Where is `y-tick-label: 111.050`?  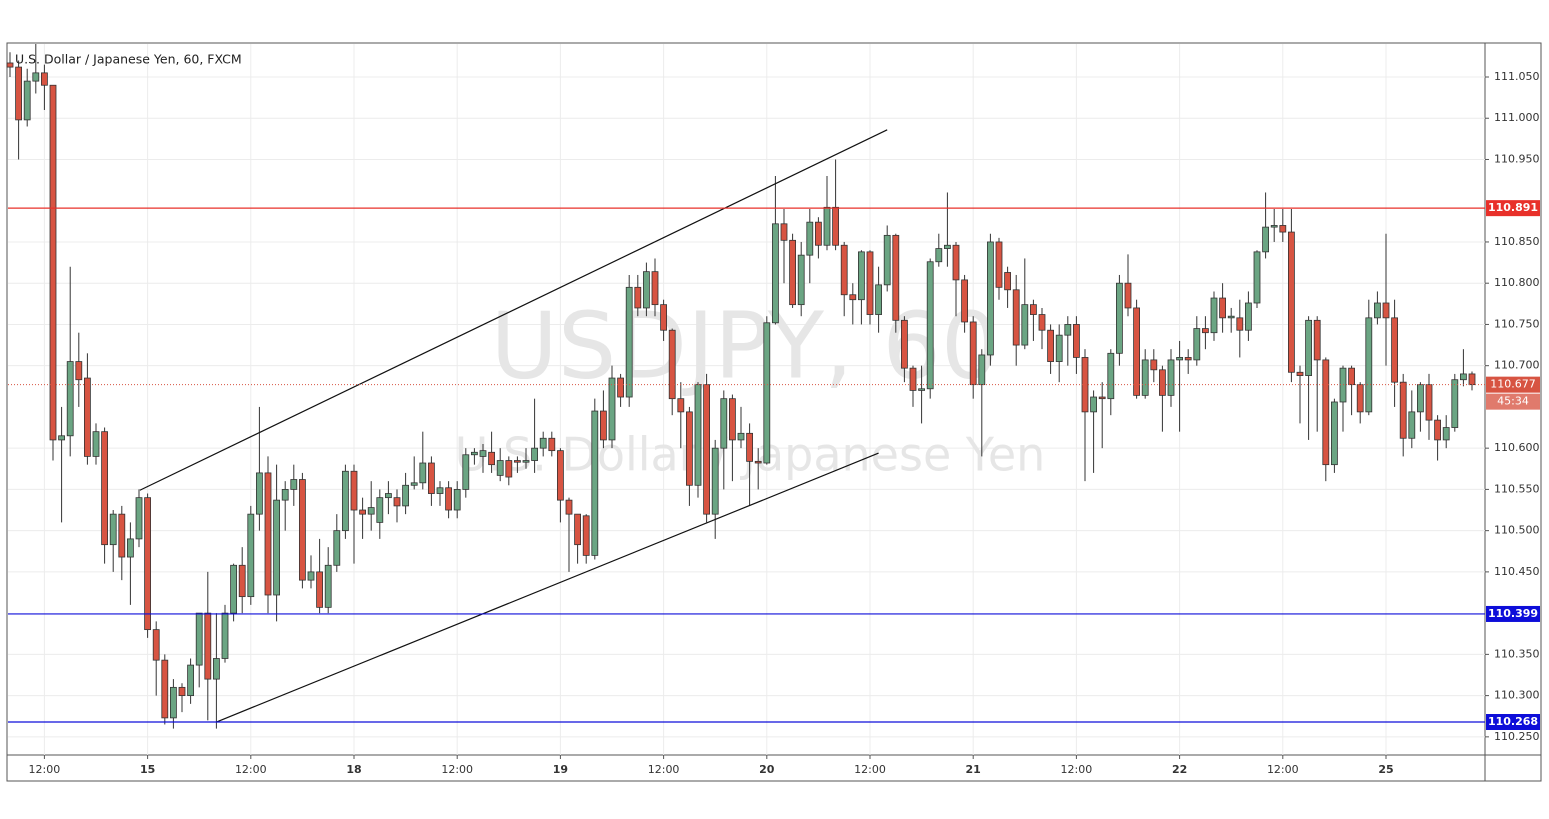
y-tick-label: 111.050 is located at coordinates (1517, 76).